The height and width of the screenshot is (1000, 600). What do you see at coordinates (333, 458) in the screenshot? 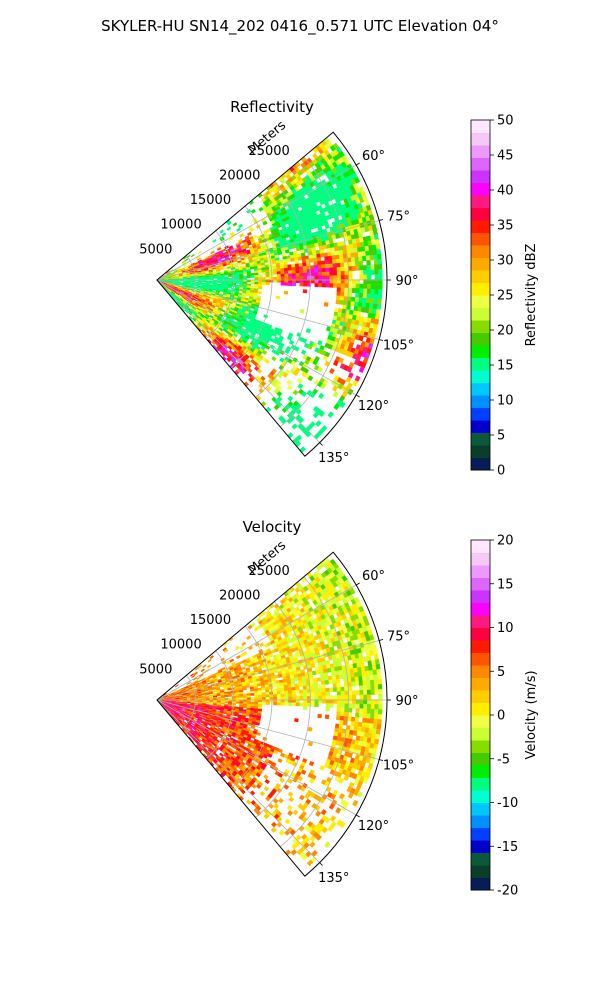
I see `theta-tick-label: 135°` at bounding box center [333, 458].